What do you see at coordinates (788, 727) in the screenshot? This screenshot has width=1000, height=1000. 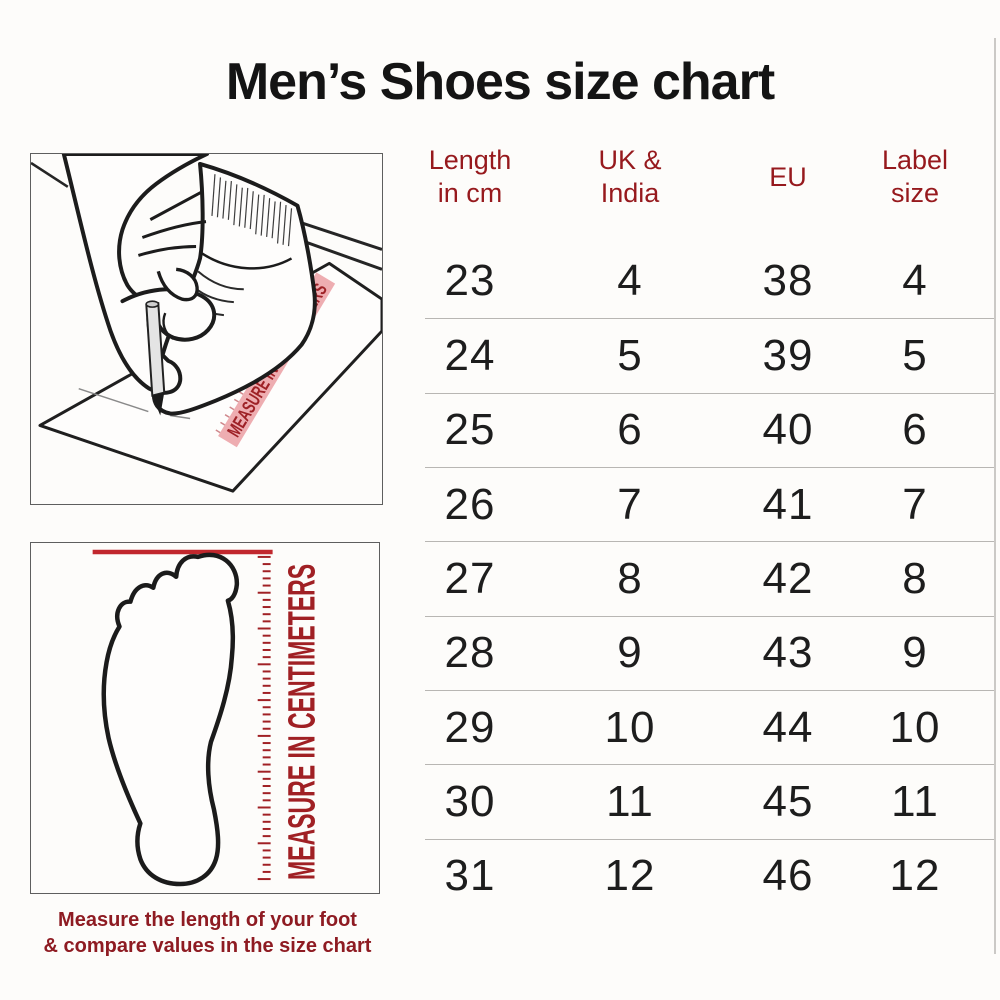 I see `table-cell: 44` at bounding box center [788, 727].